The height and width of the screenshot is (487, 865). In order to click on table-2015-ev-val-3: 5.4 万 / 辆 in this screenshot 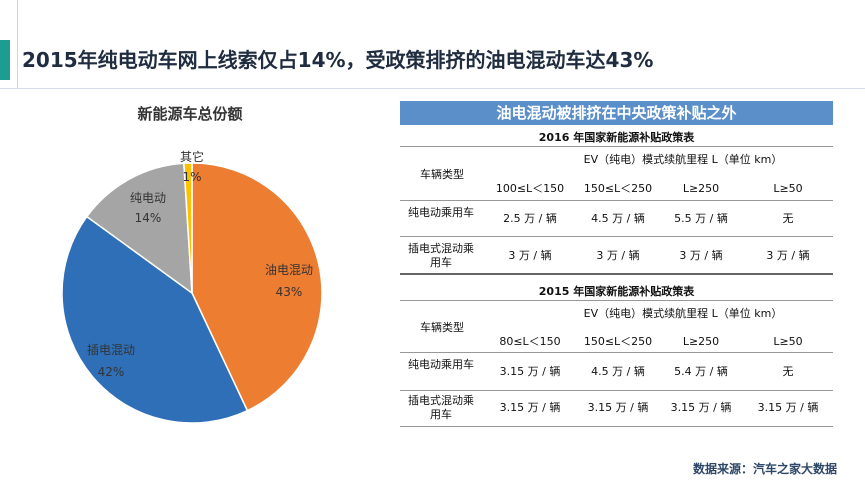, I will do `click(701, 371)`.